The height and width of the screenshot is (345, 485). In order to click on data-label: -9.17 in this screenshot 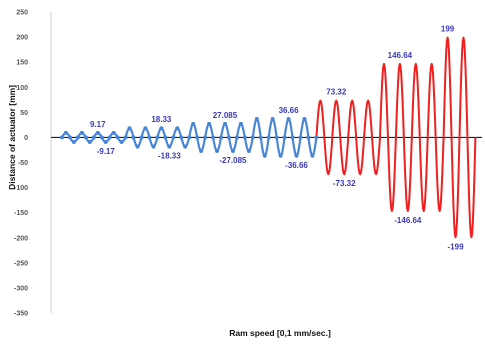, I will do `click(106, 151)`.